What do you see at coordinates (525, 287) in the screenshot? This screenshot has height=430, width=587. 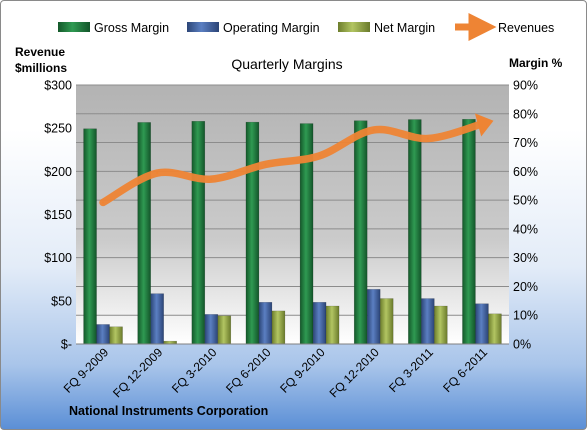 I see `right-tick-label: 20%` at bounding box center [525, 287].